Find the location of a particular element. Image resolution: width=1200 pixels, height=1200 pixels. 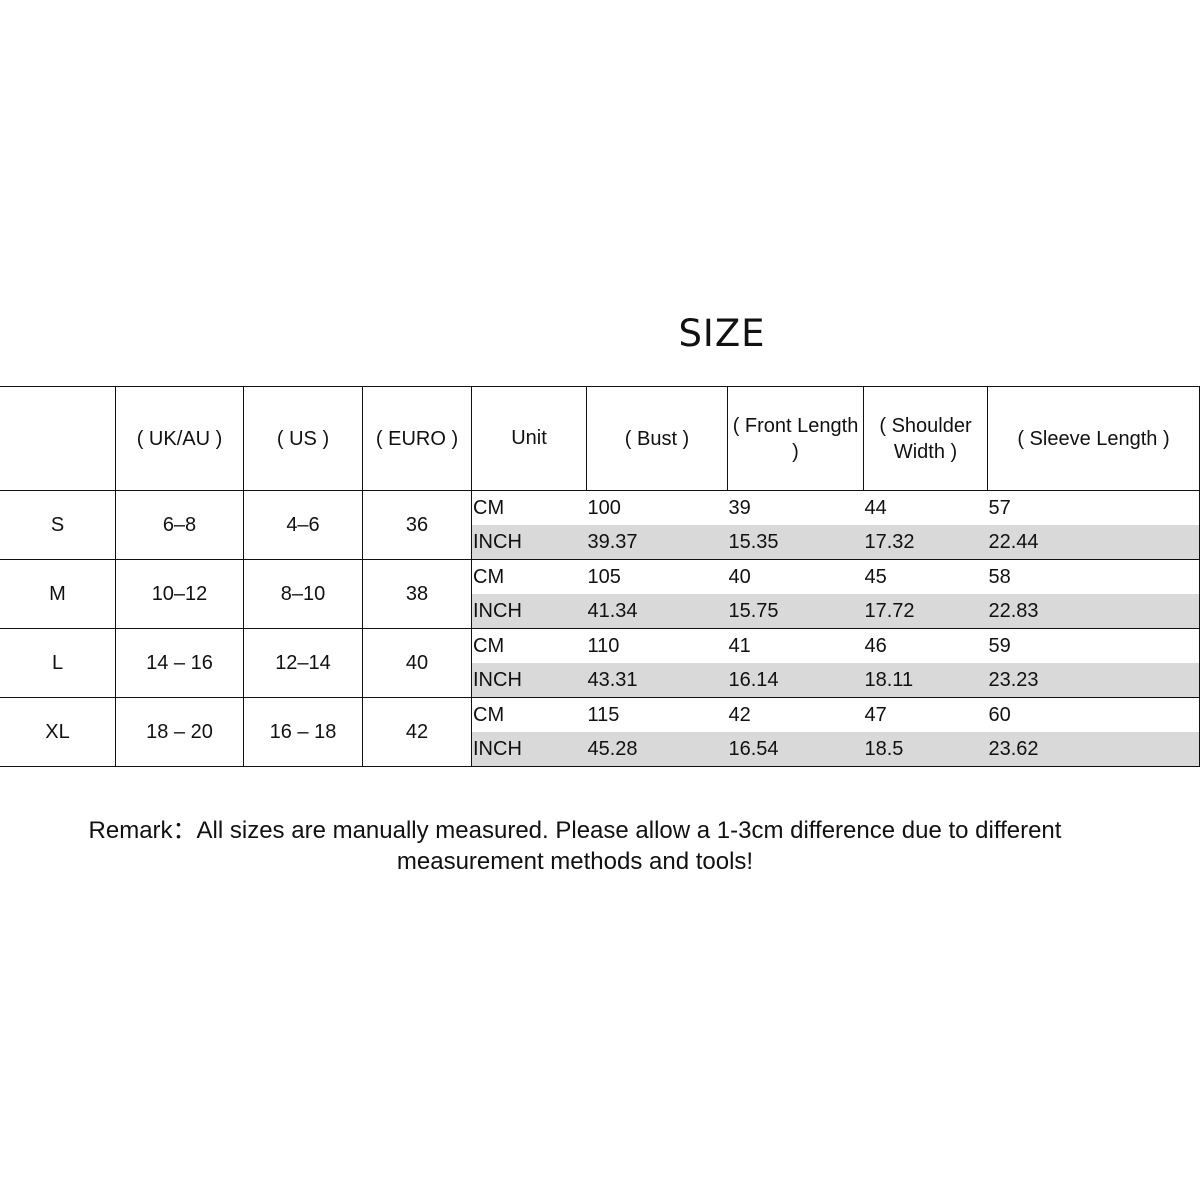

cell-euro: 42 is located at coordinates (417, 732).